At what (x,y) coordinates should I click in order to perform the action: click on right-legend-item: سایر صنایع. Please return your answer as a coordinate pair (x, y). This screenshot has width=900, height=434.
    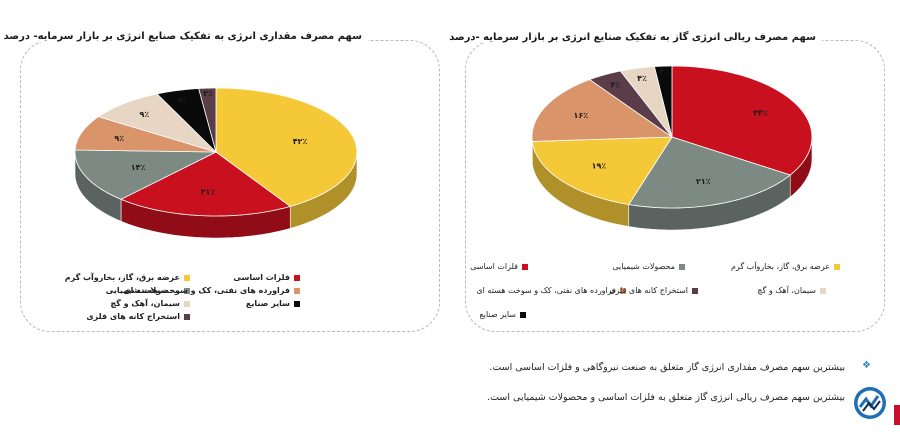
    Looking at the image, I should click on (503, 314).